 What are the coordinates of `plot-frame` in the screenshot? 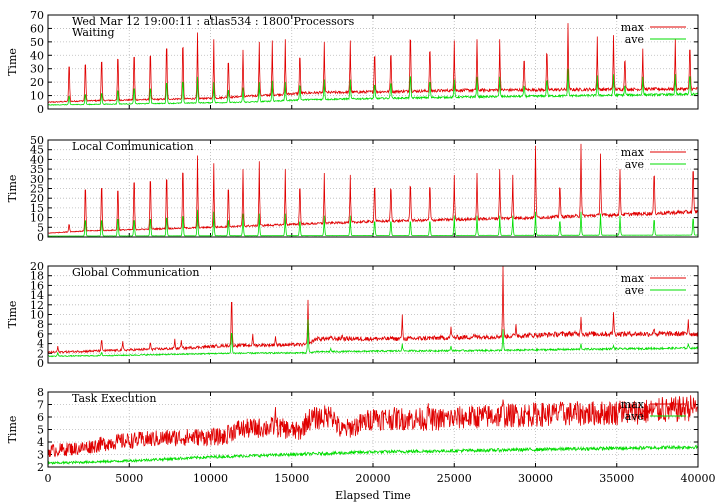 It's located at (373, 429).